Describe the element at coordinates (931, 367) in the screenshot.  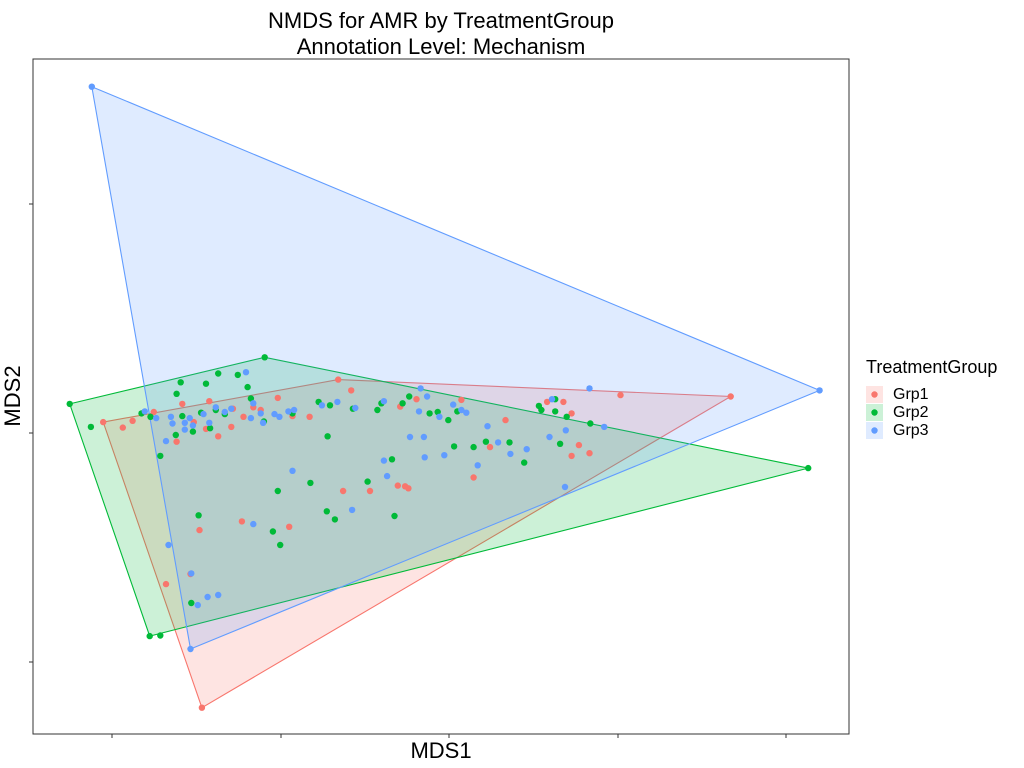
I see `legend-title: TreatmentGroup` at that location.